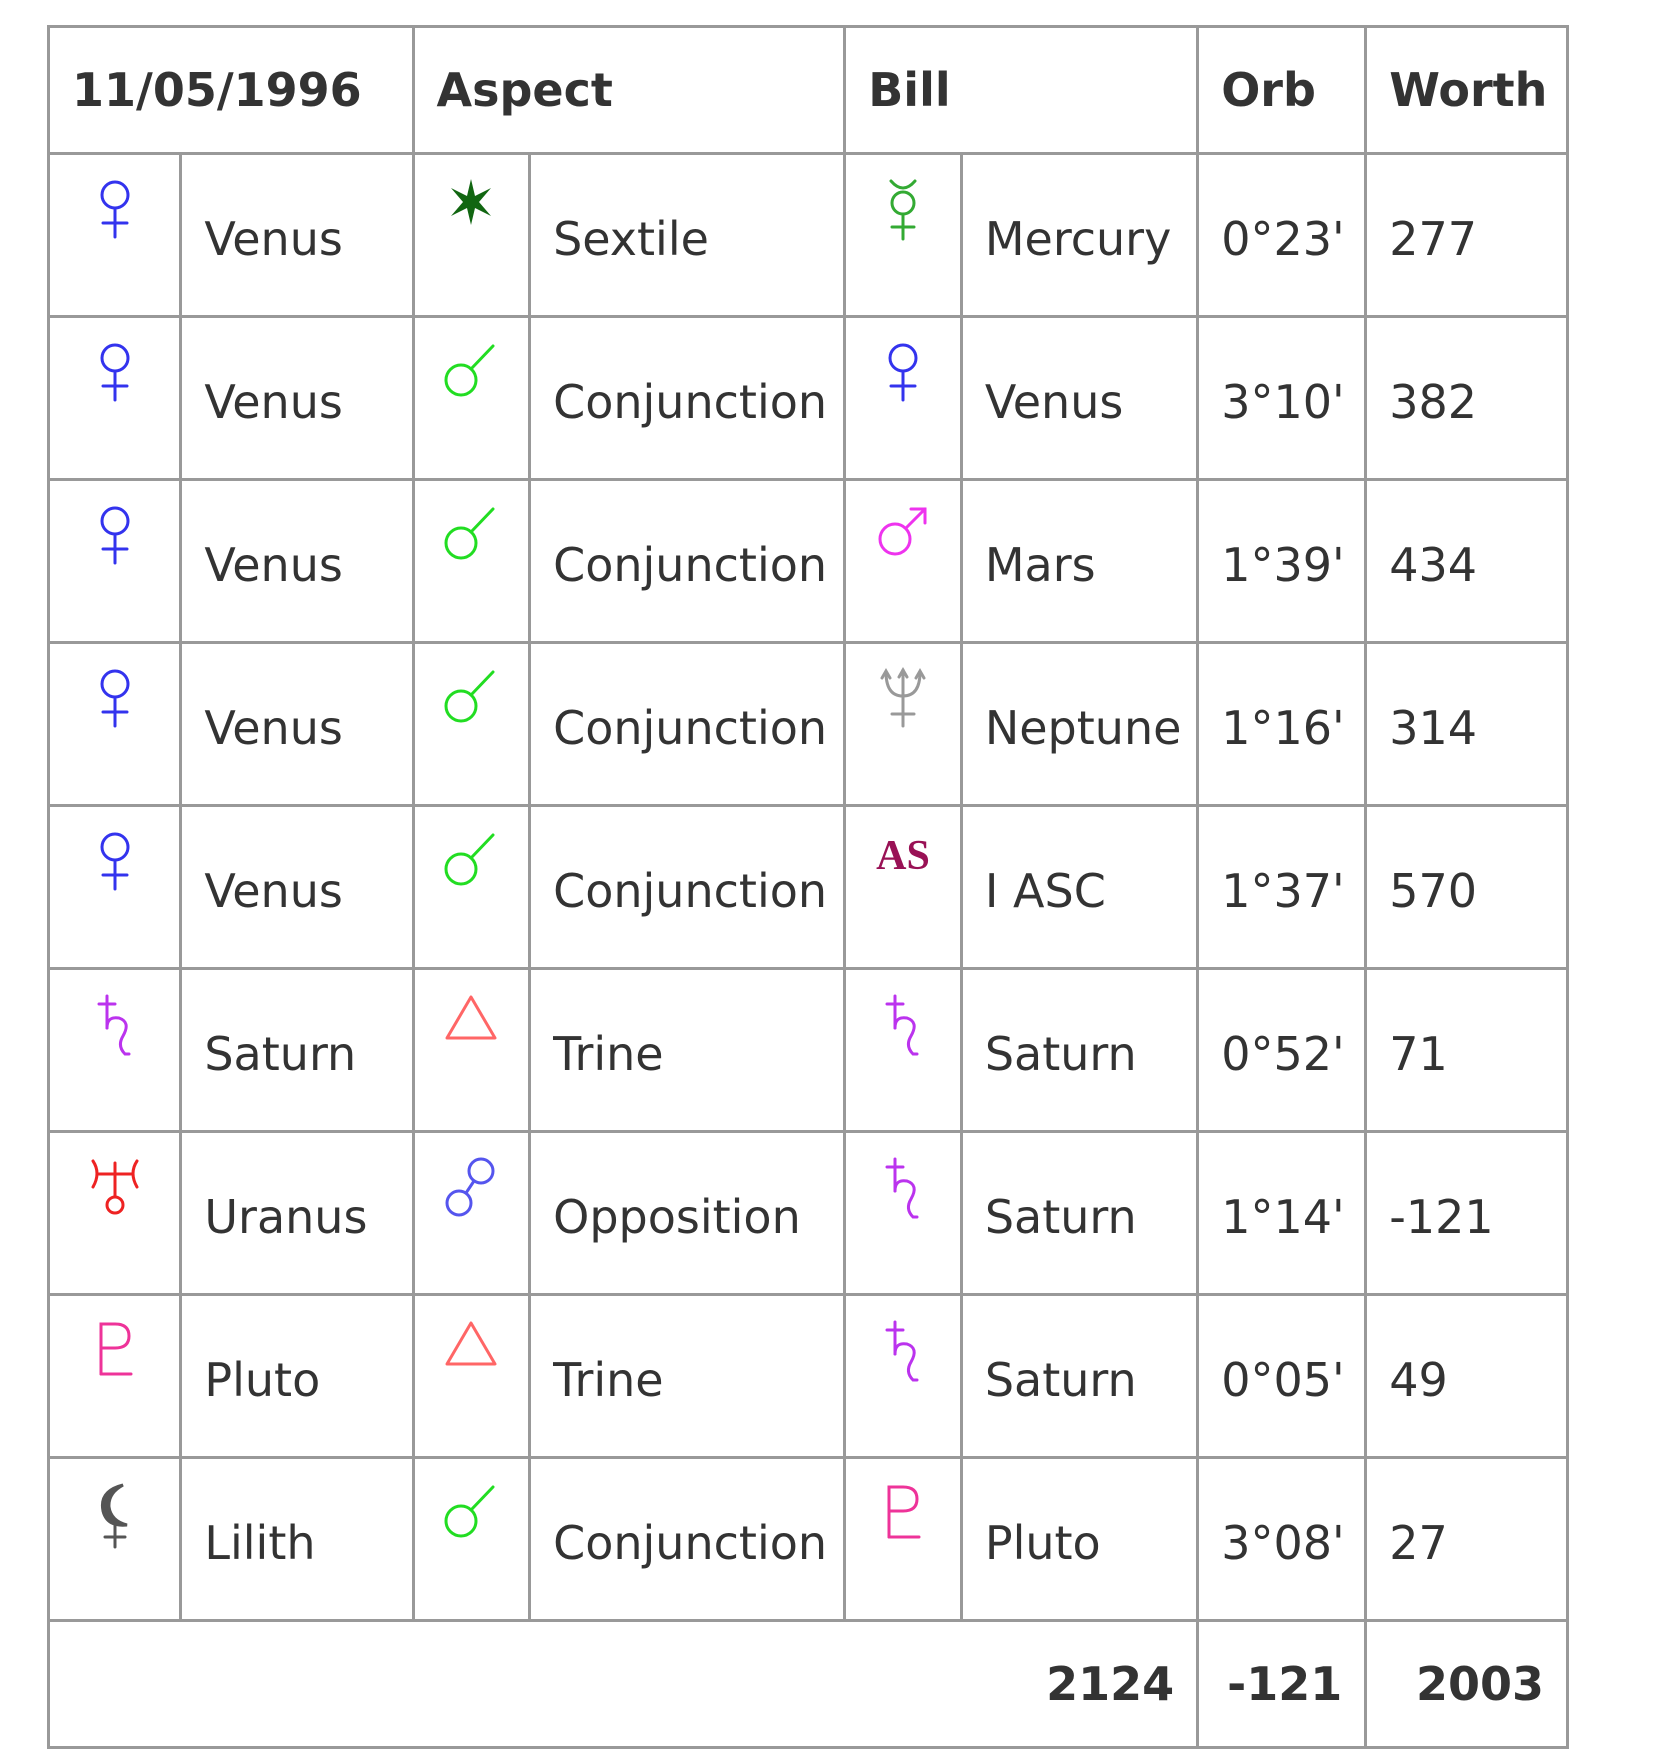 This screenshot has width=1672, height=1749. I want to click on mars-icon, so click(903, 561).